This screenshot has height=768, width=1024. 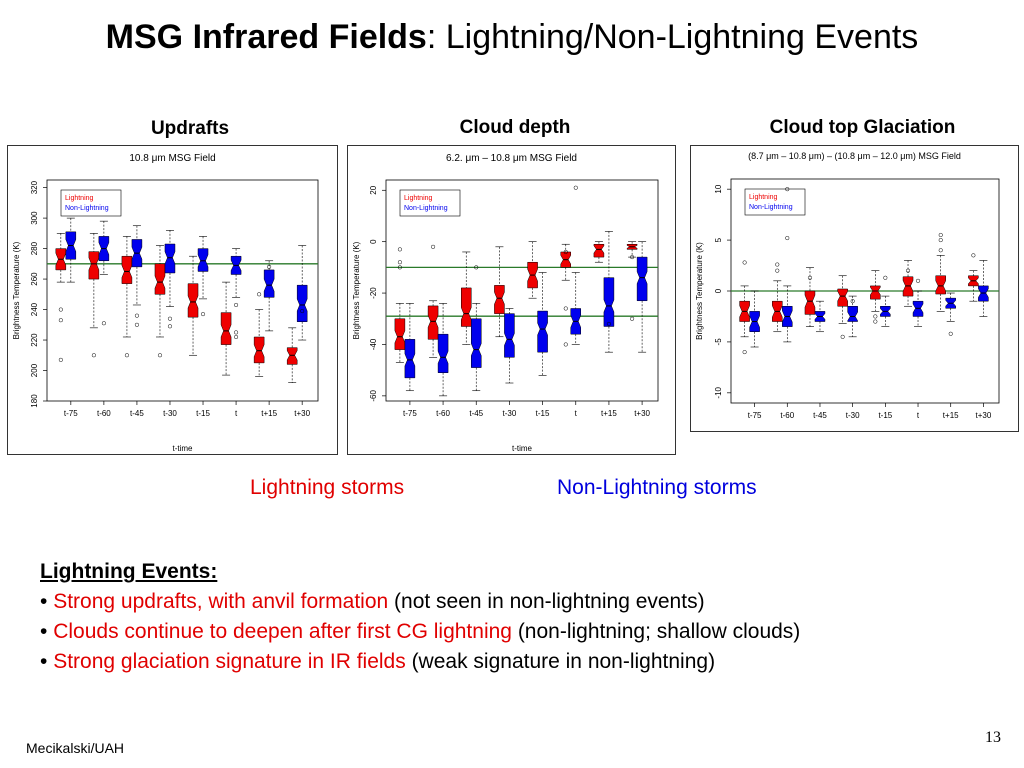 I want to click on bullet-1-highlight: Strong updrafts, with anvil formation, so click(x=221, y=601).